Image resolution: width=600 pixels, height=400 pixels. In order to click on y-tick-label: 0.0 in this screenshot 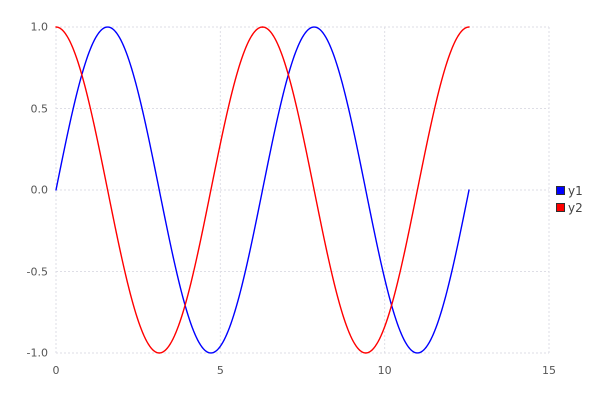, I will do `click(39, 190)`.